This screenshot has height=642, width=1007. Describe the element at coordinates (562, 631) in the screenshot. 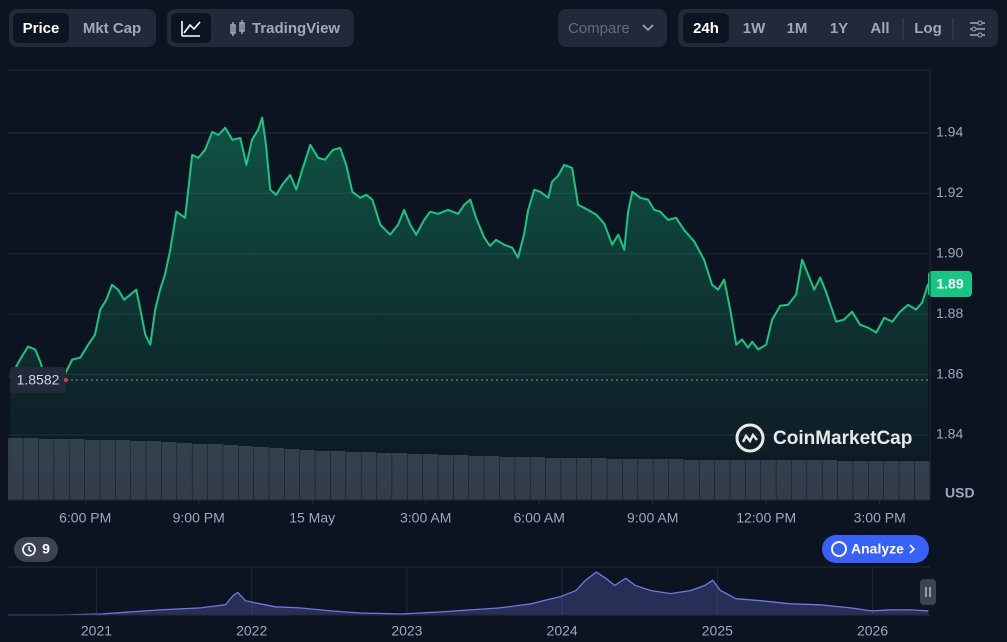

I see `overview-tick-label: 2024` at that location.